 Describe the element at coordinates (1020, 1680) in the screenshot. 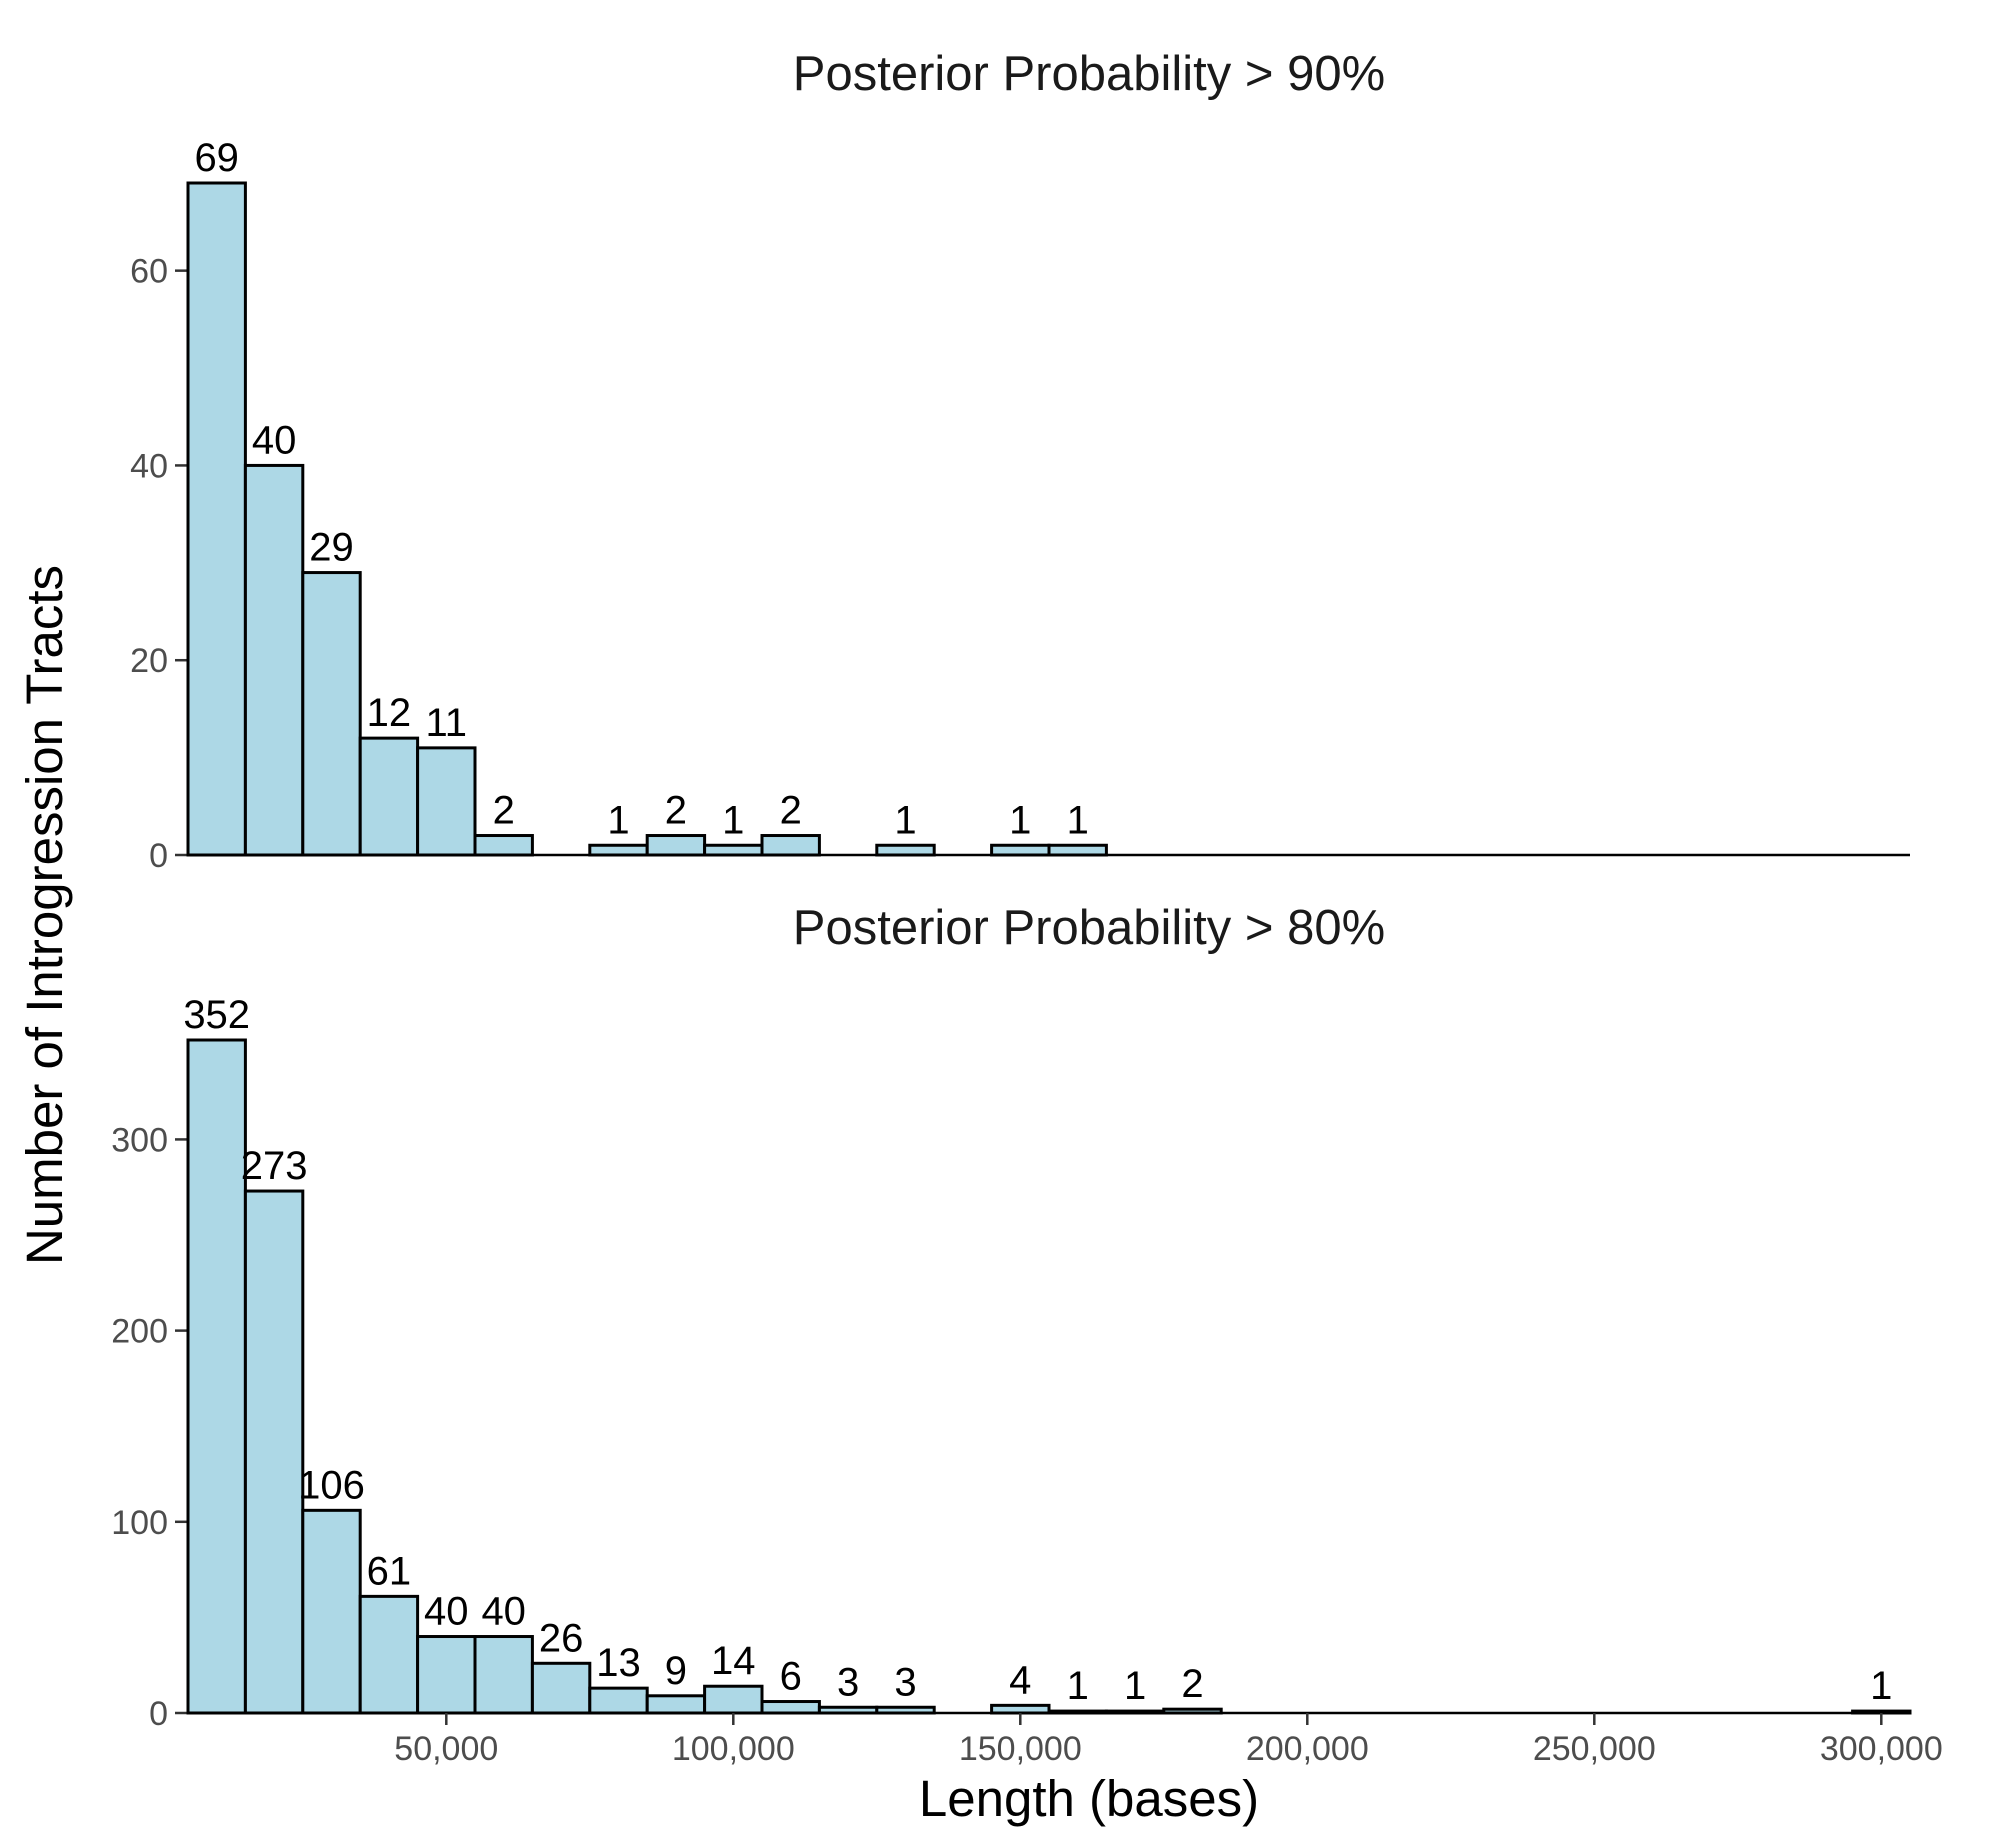

I see `bar-count-label: 4` at that location.